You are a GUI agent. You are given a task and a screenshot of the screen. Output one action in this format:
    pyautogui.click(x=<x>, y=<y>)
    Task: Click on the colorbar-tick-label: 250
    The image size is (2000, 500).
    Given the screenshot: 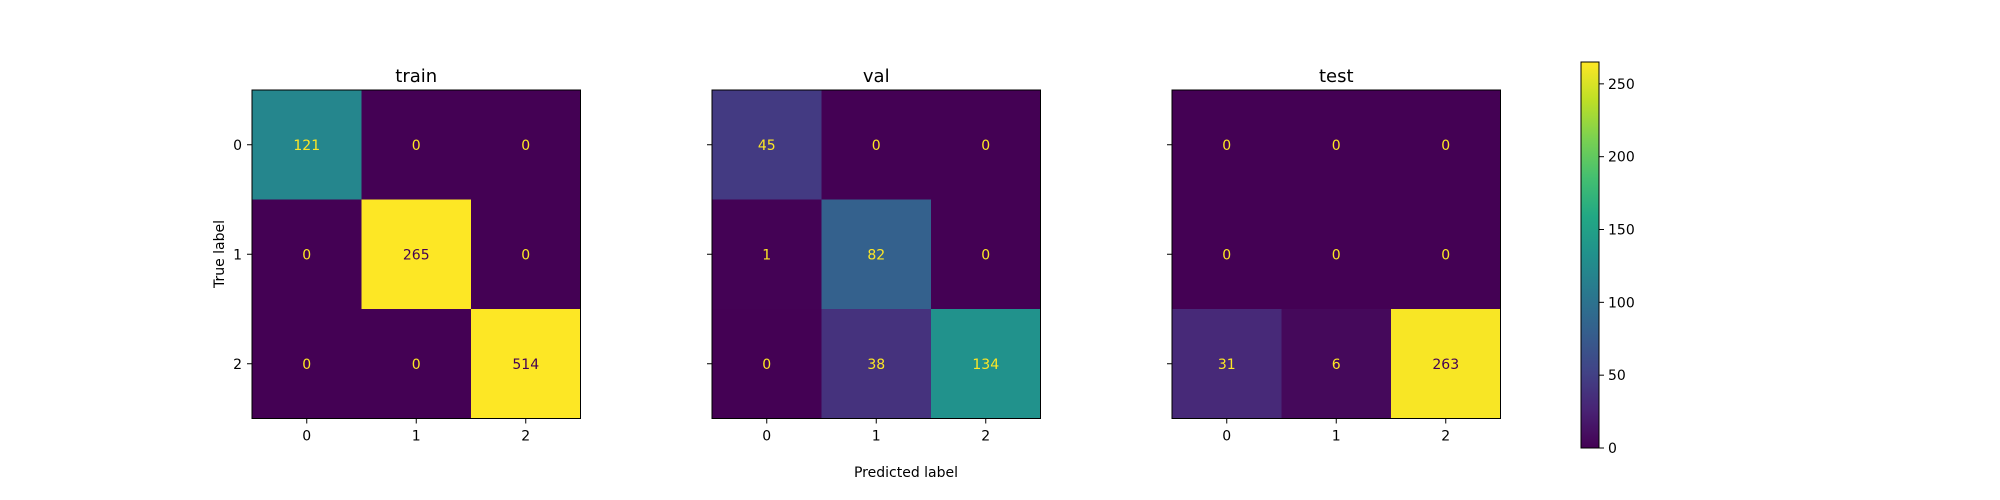 What is the action you would take?
    pyautogui.click(x=1621, y=85)
    